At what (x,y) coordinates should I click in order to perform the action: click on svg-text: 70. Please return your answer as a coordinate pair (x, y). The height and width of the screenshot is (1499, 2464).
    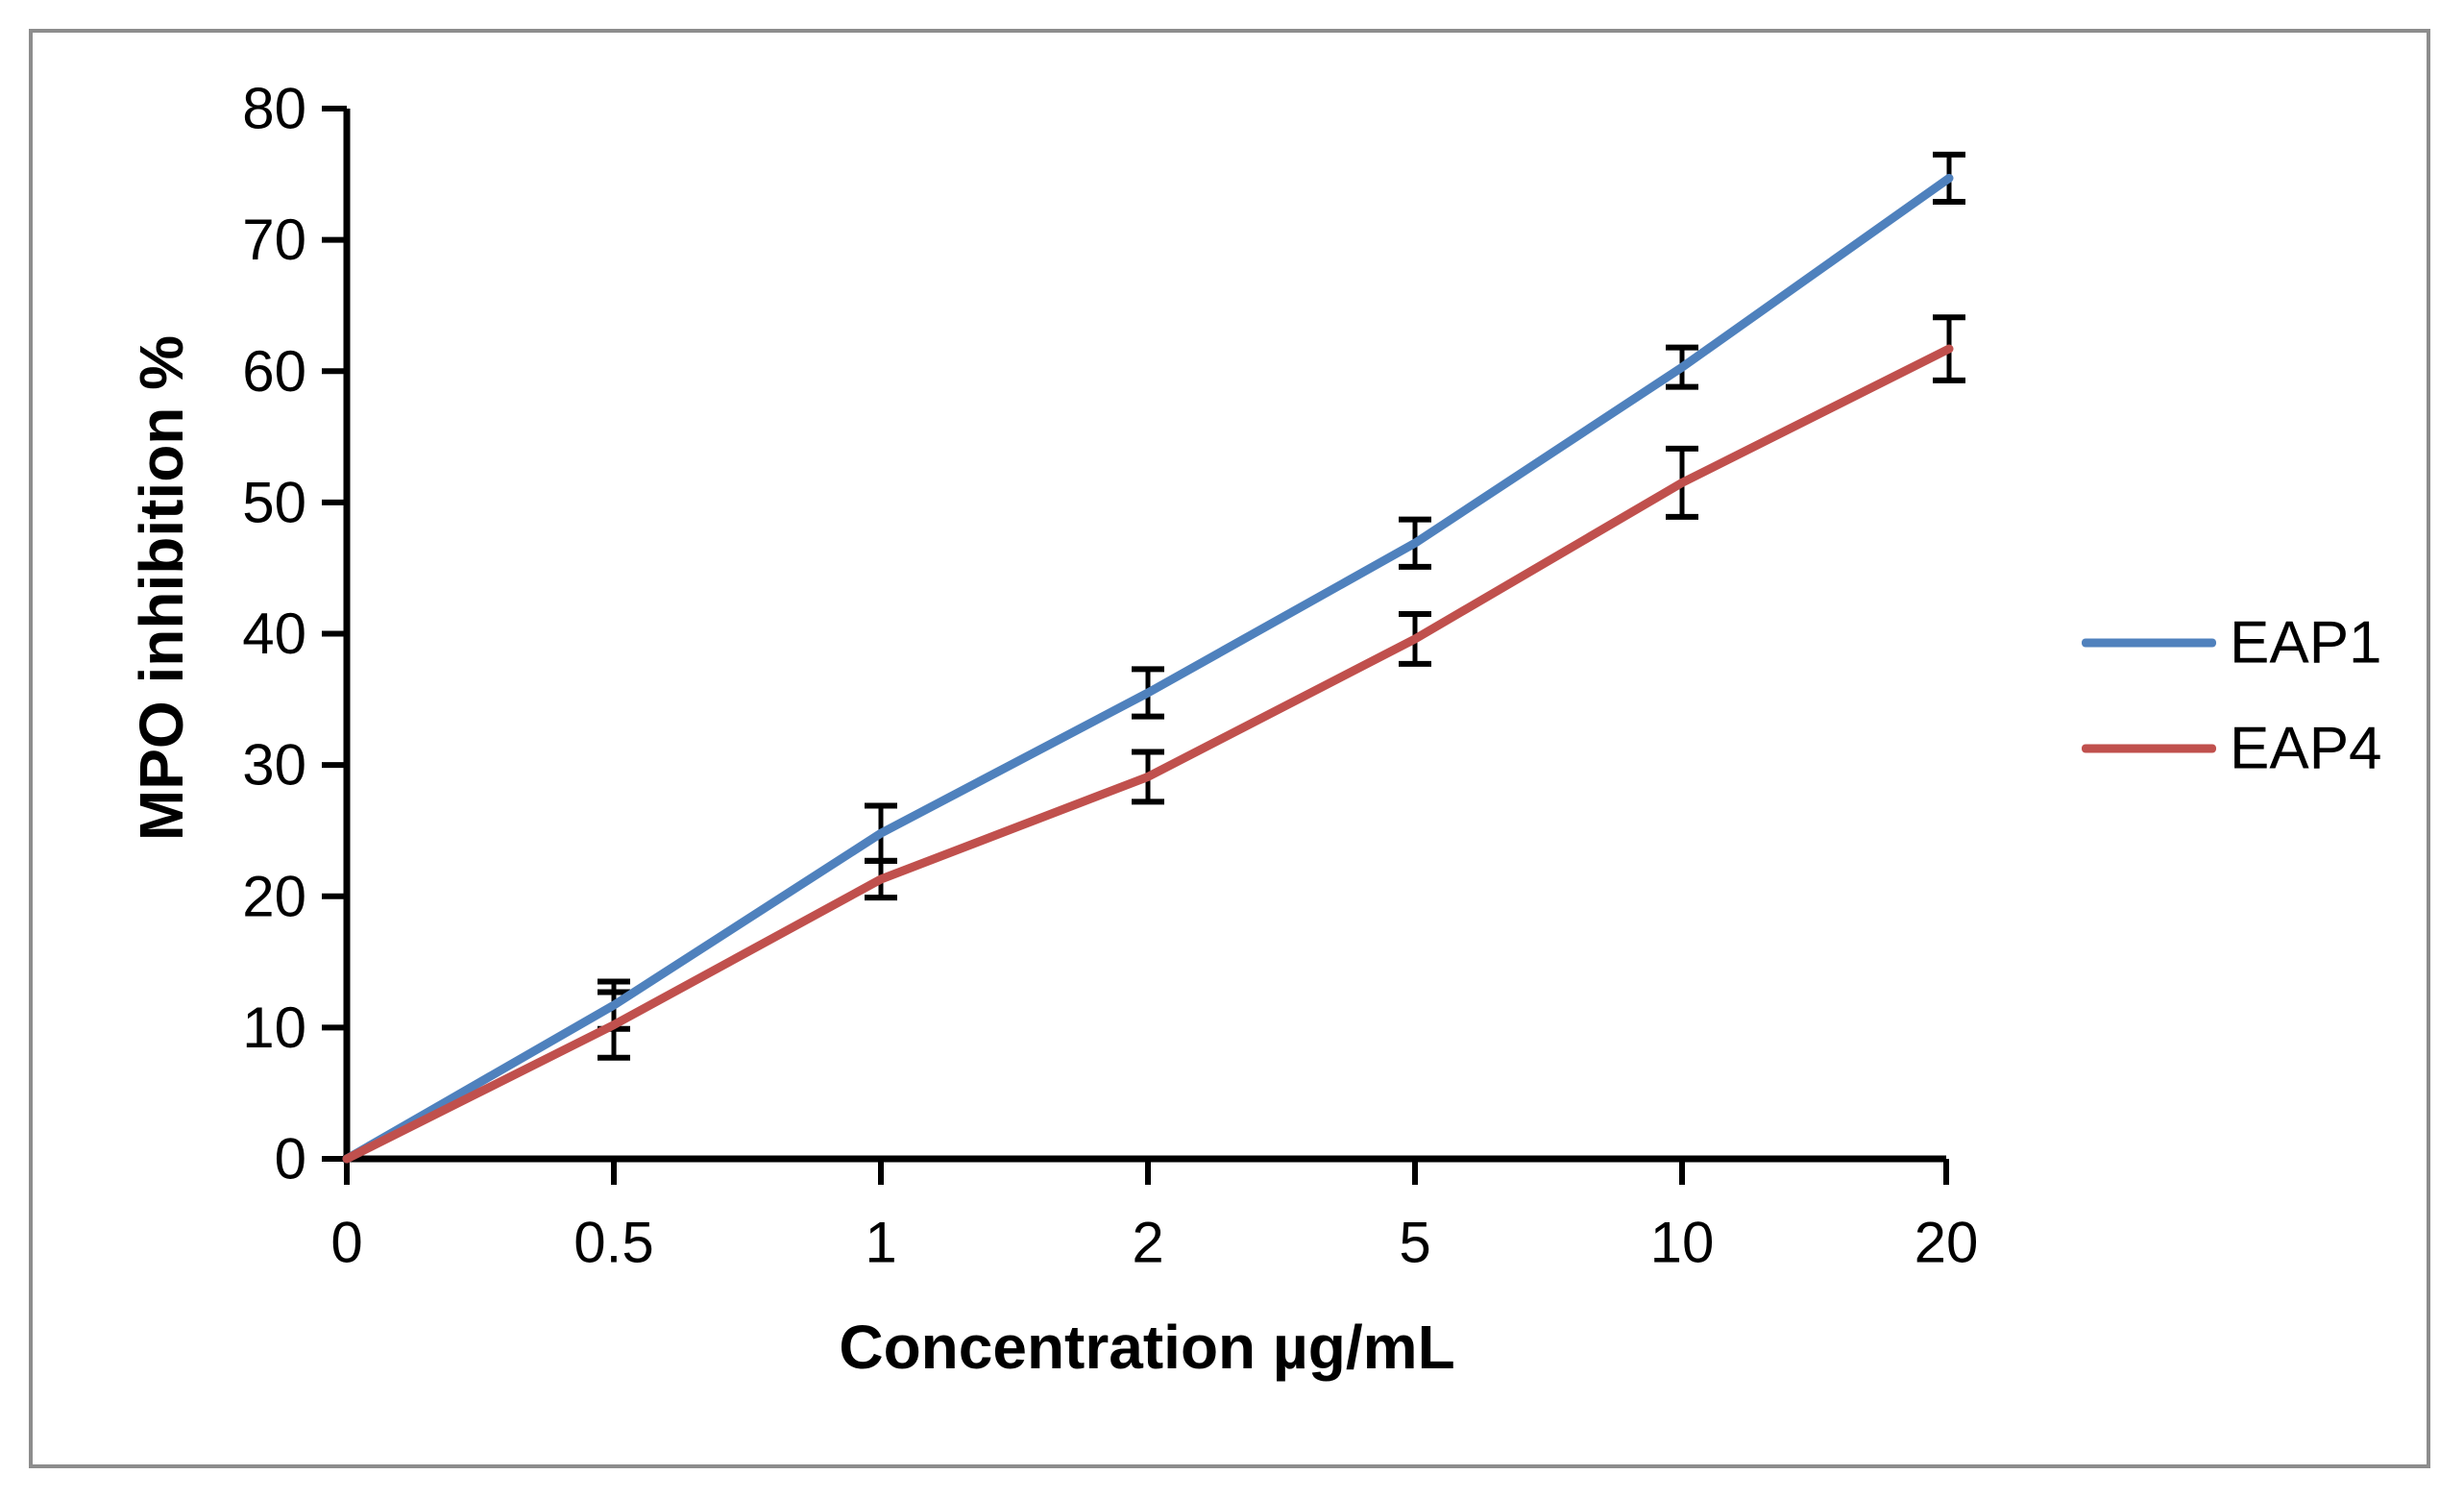
    Looking at the image, I should click on (274, 240).